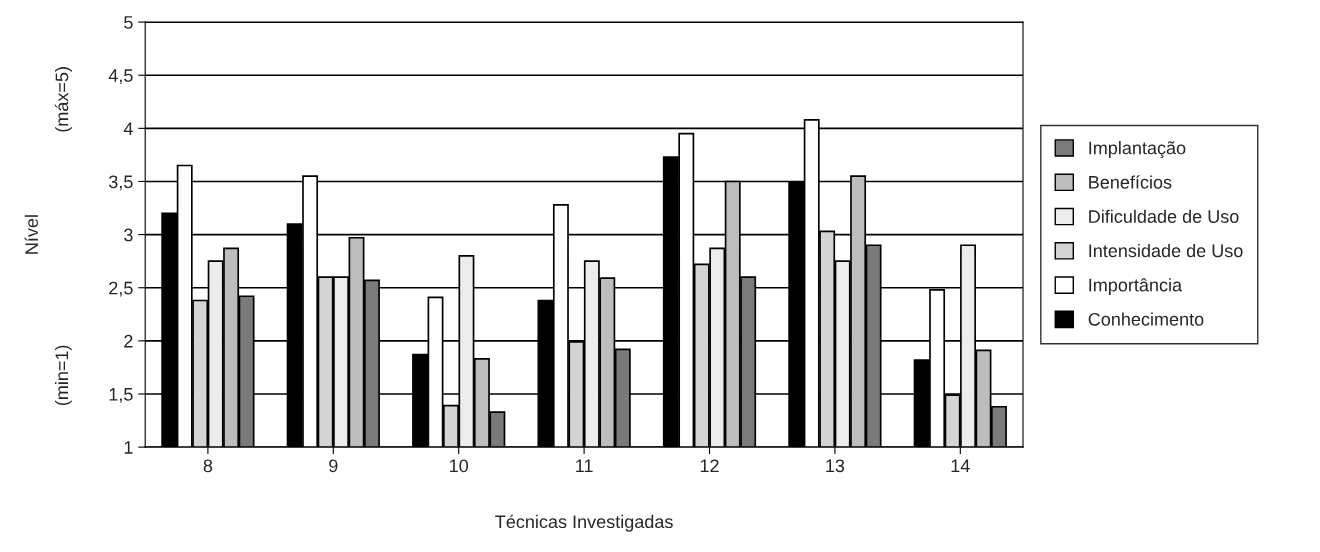 This screenshot has width=1320, height=552. I want to click on legend-label: Implantação, so click(1137, 149).